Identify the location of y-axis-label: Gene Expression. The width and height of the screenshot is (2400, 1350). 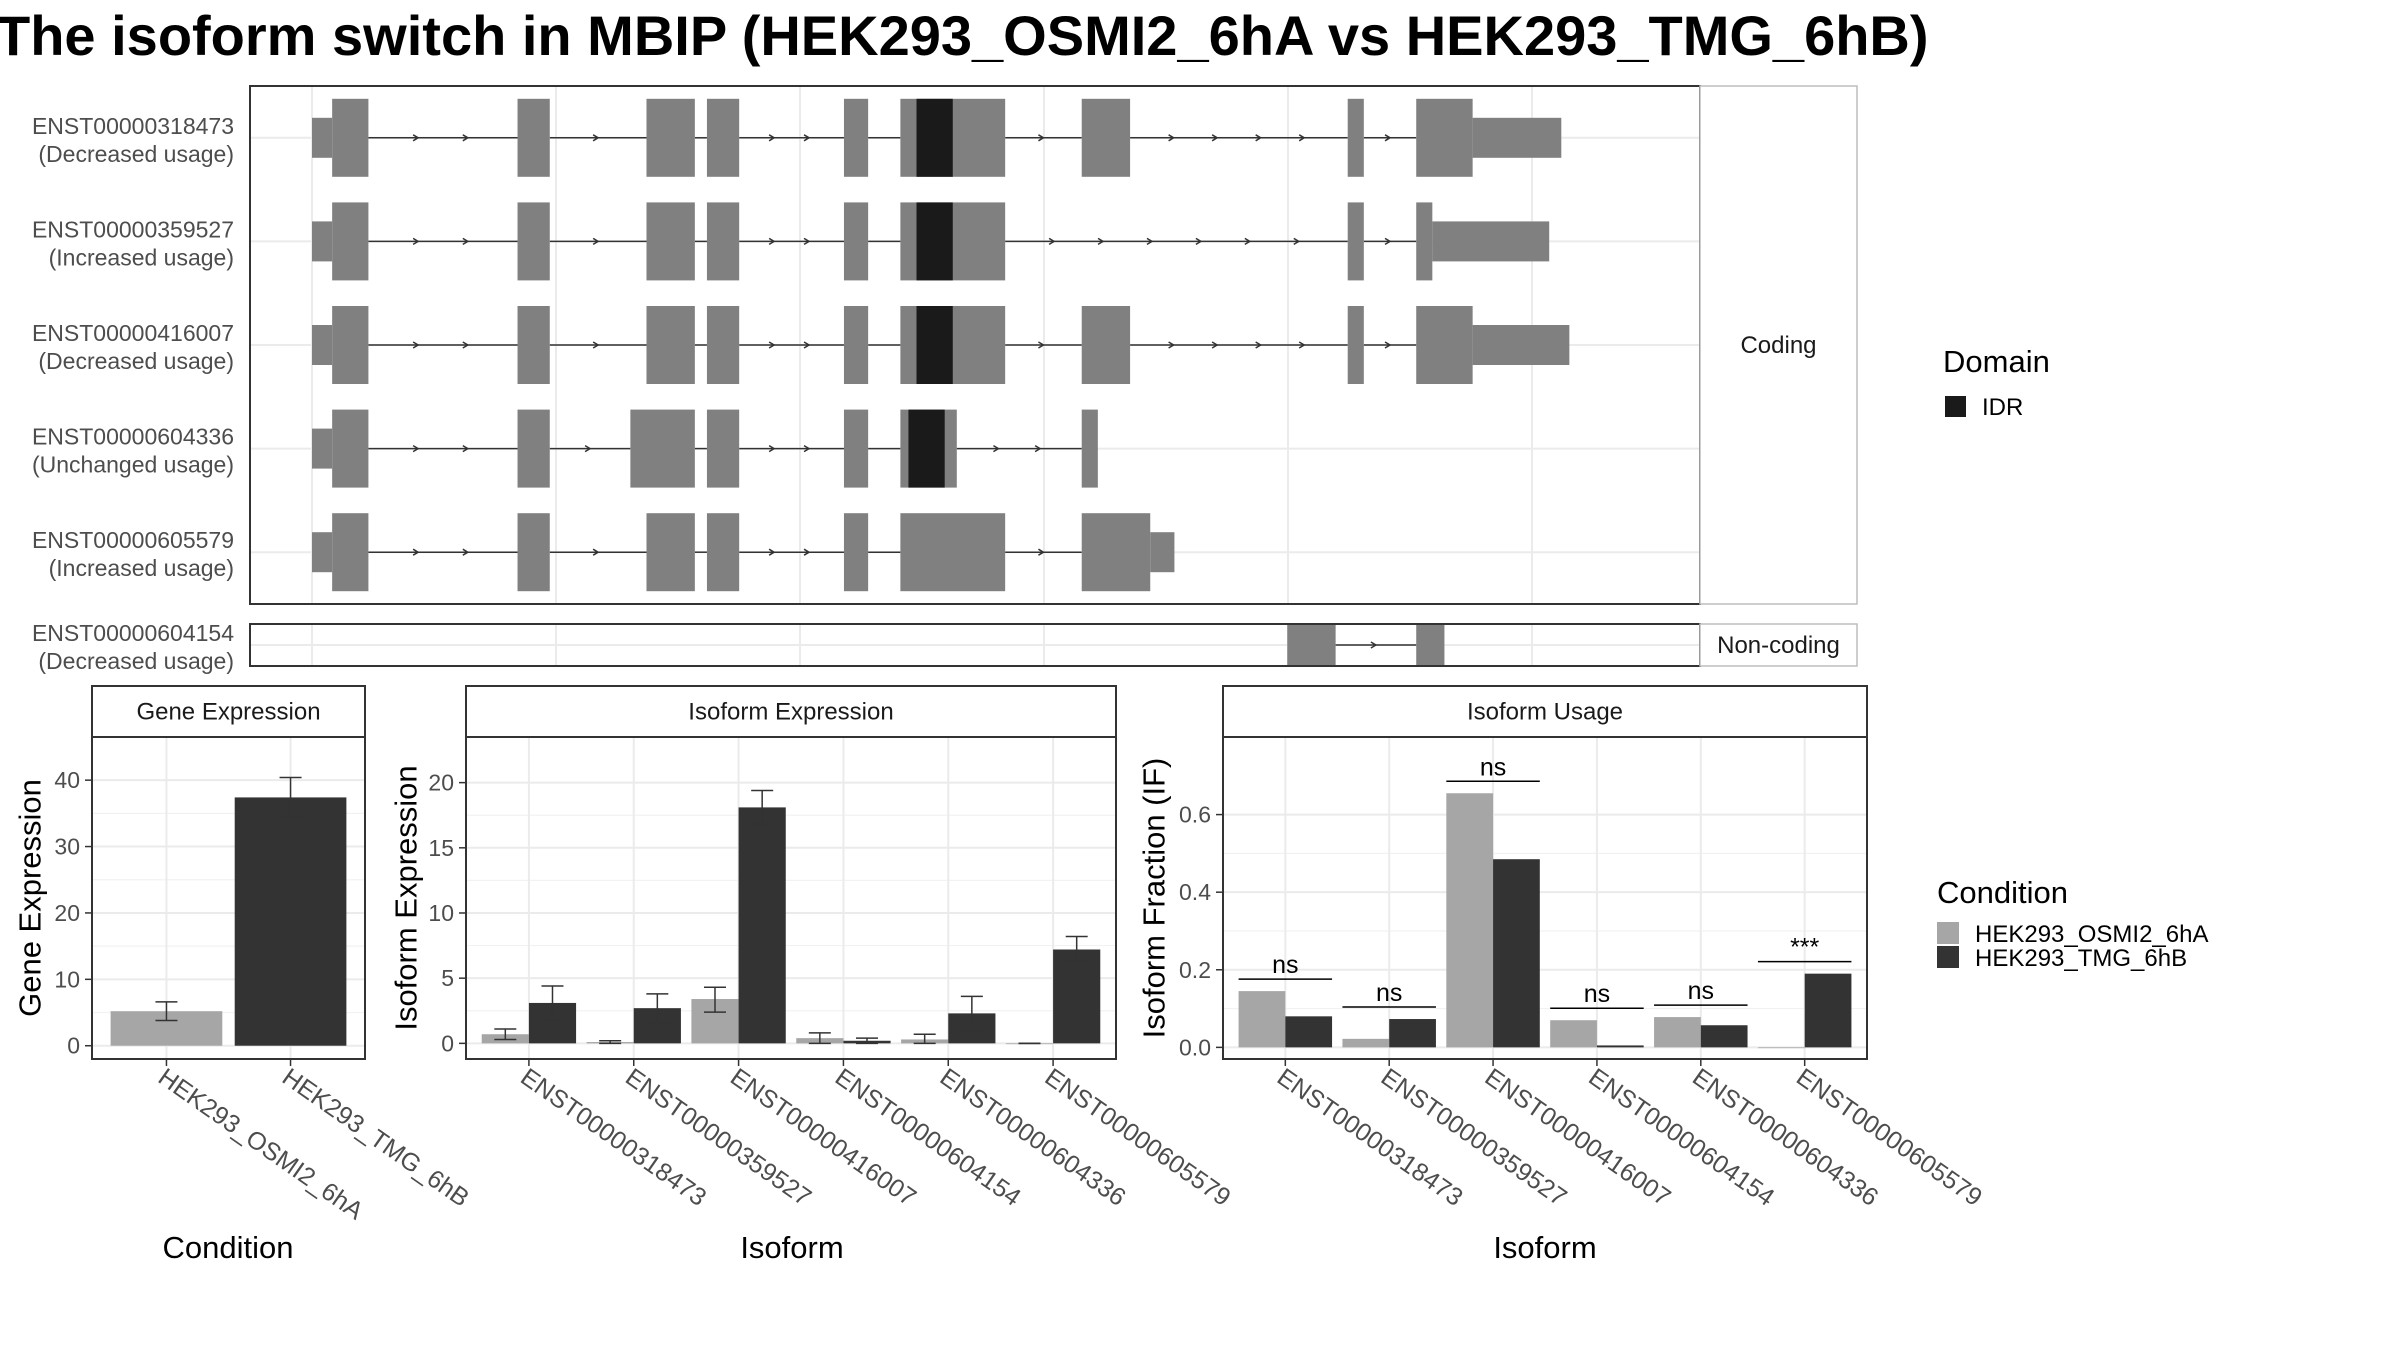
(30, 898).